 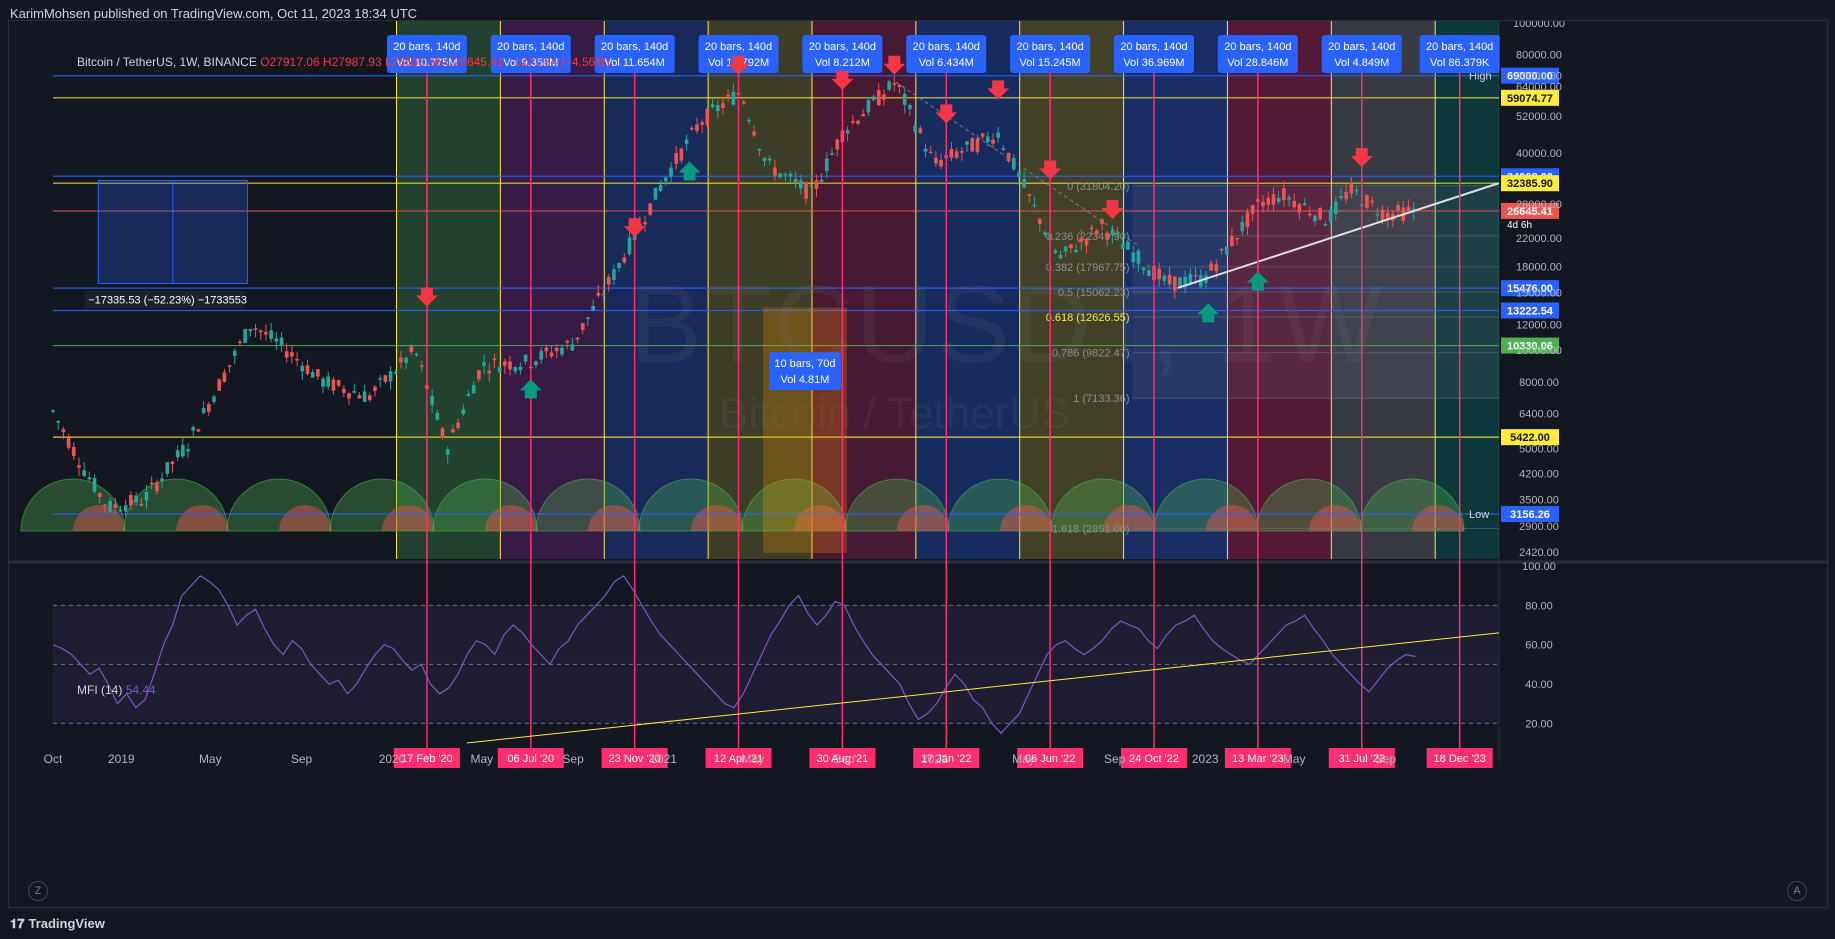 I want to click on tradingview-logo: 𝟏𝟕 TradingView, so click(x=57, y=923).